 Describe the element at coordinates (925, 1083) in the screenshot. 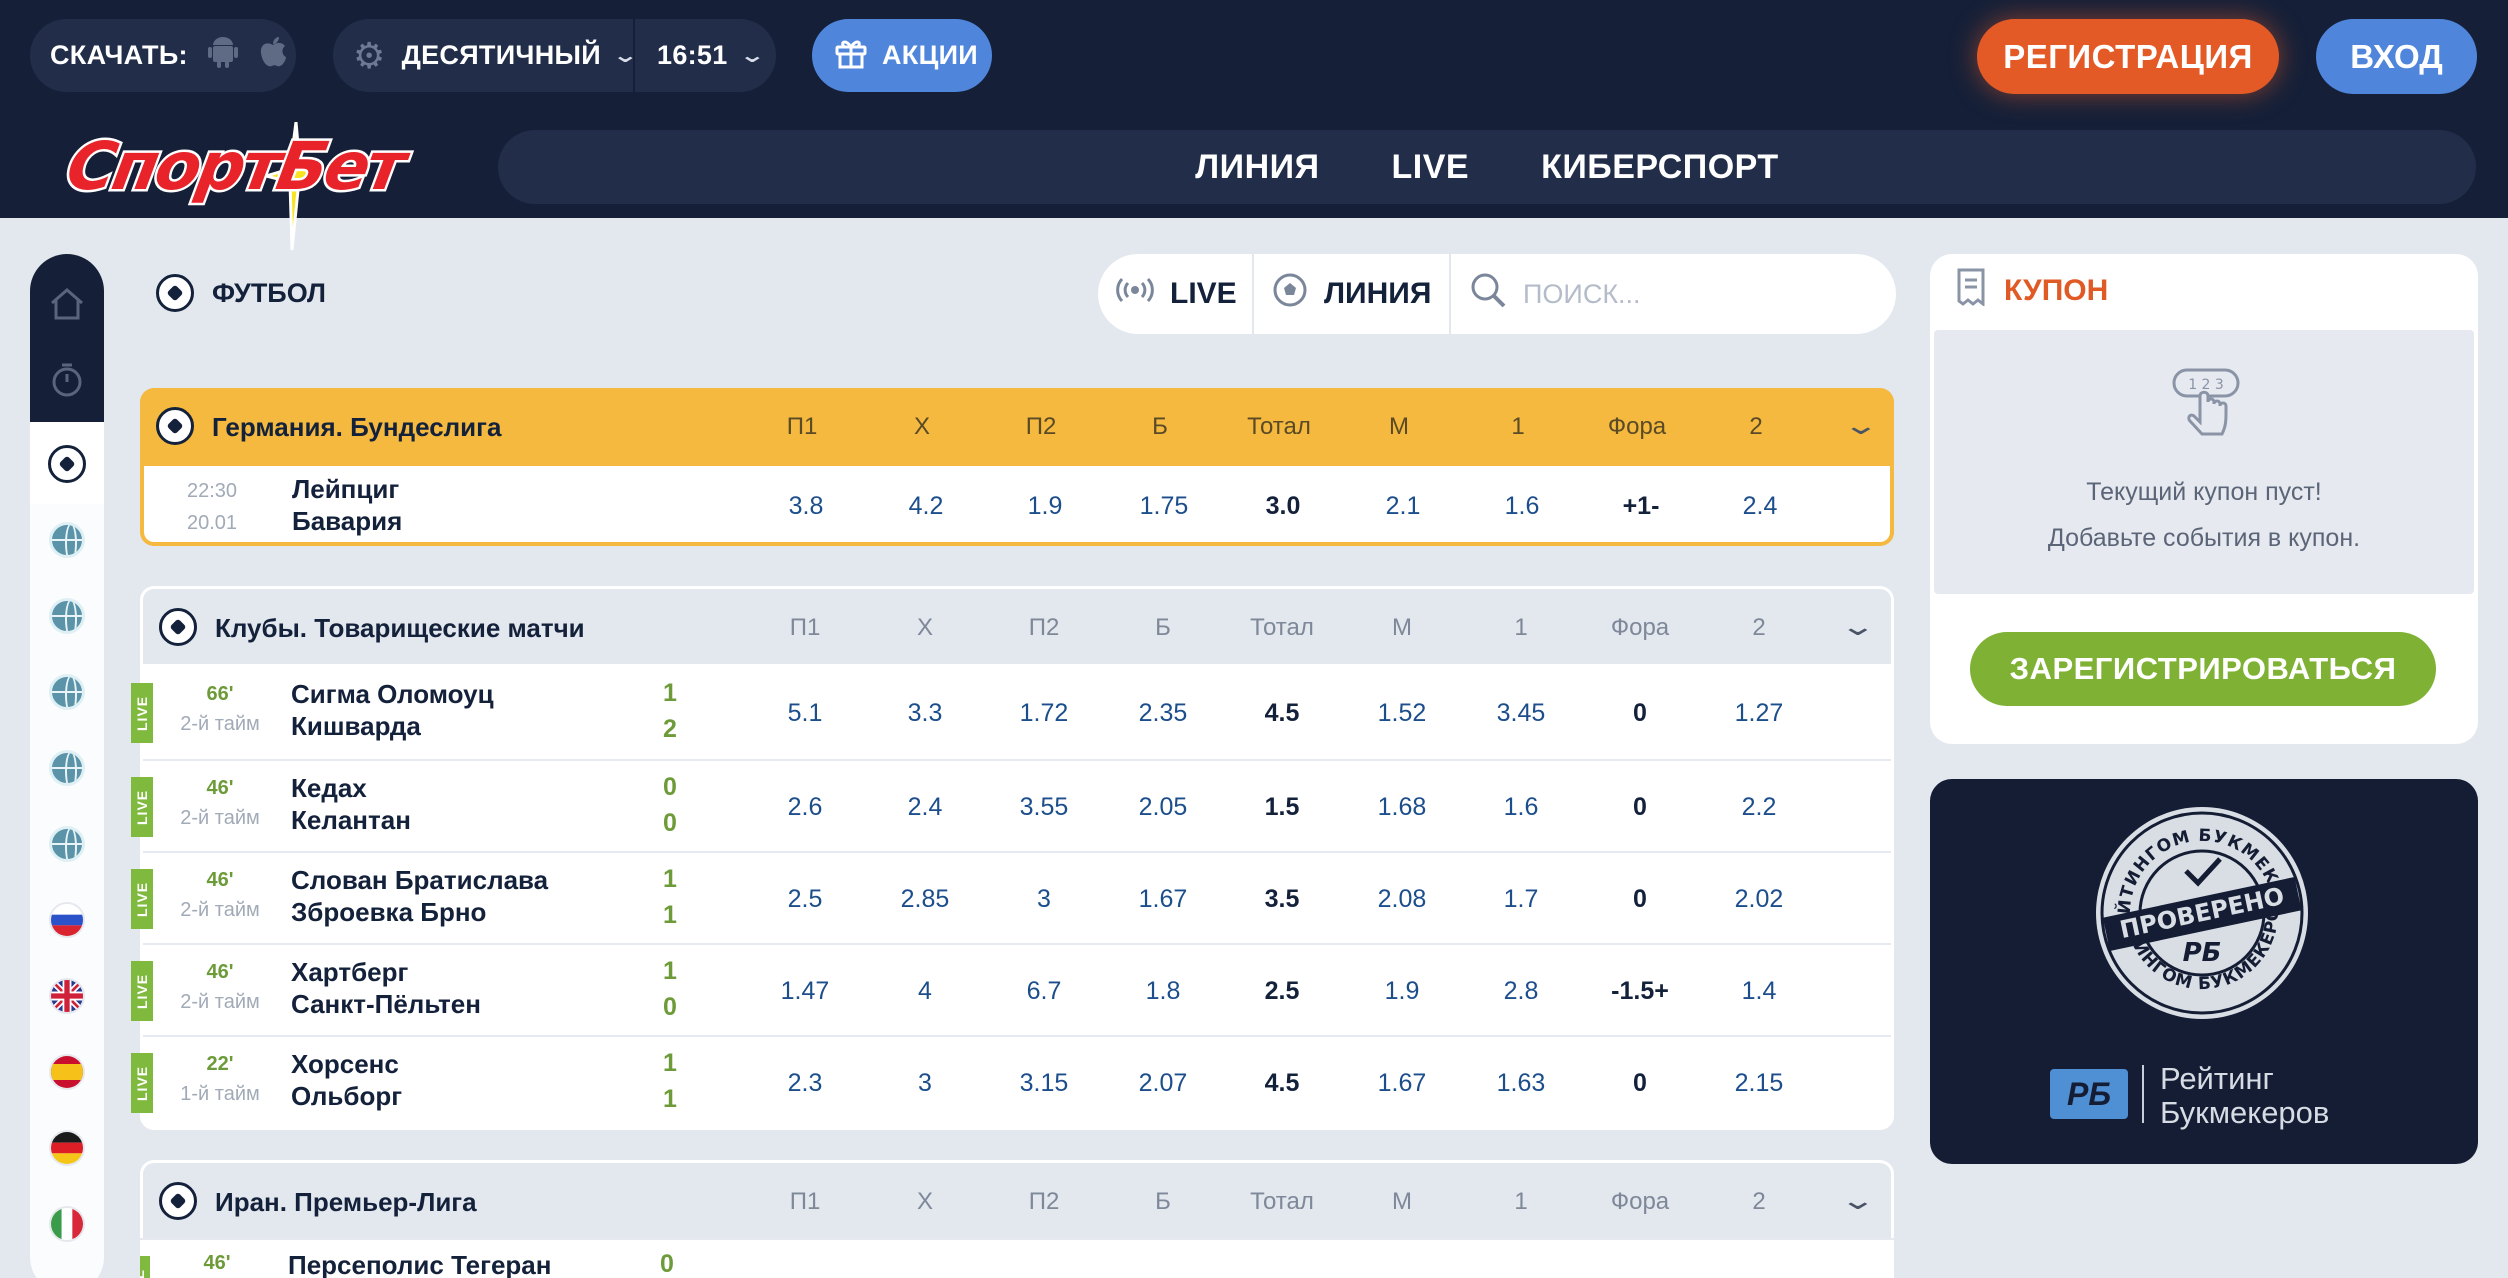

I see `odd-x: 3` at that location.